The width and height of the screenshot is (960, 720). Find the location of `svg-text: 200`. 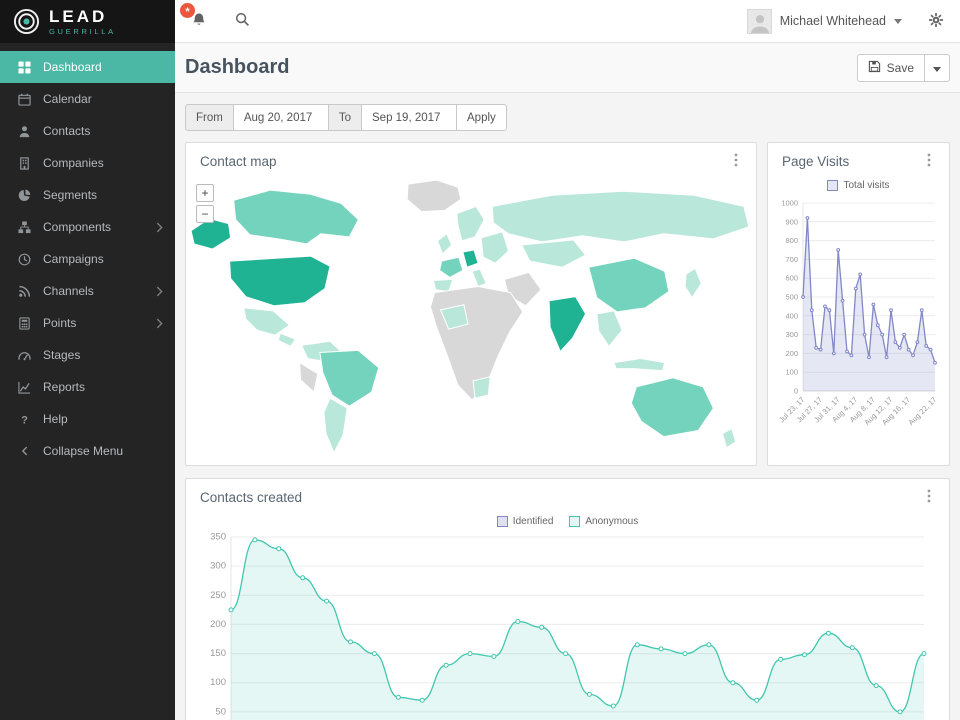

svg-text: 200 is located at coordinates (791, 353).